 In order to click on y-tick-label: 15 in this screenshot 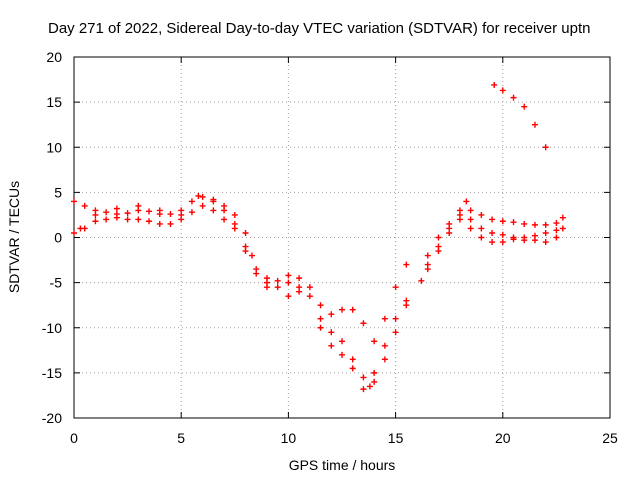, I will do `click(54, 102)`.